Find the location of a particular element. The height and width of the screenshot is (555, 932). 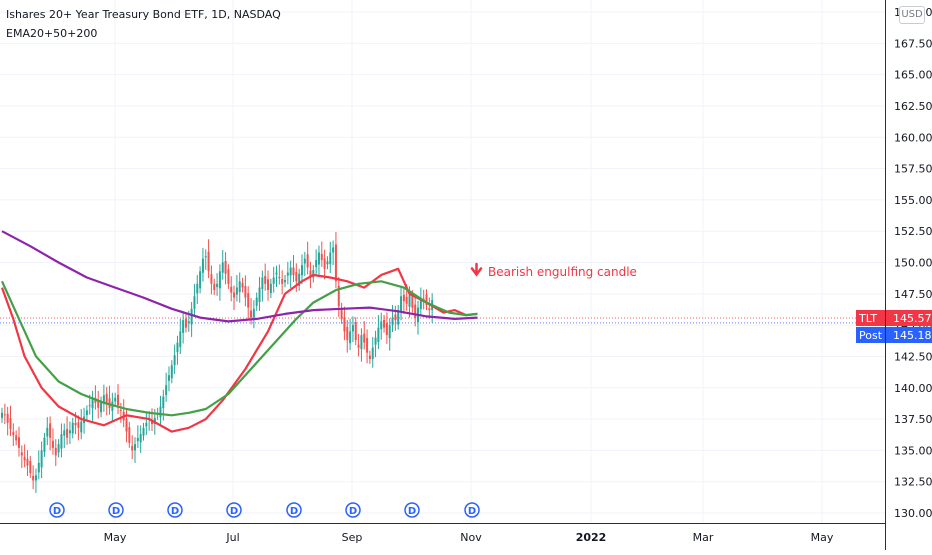

y-tick-label: 142.50 is located at coordinates (913, 356).